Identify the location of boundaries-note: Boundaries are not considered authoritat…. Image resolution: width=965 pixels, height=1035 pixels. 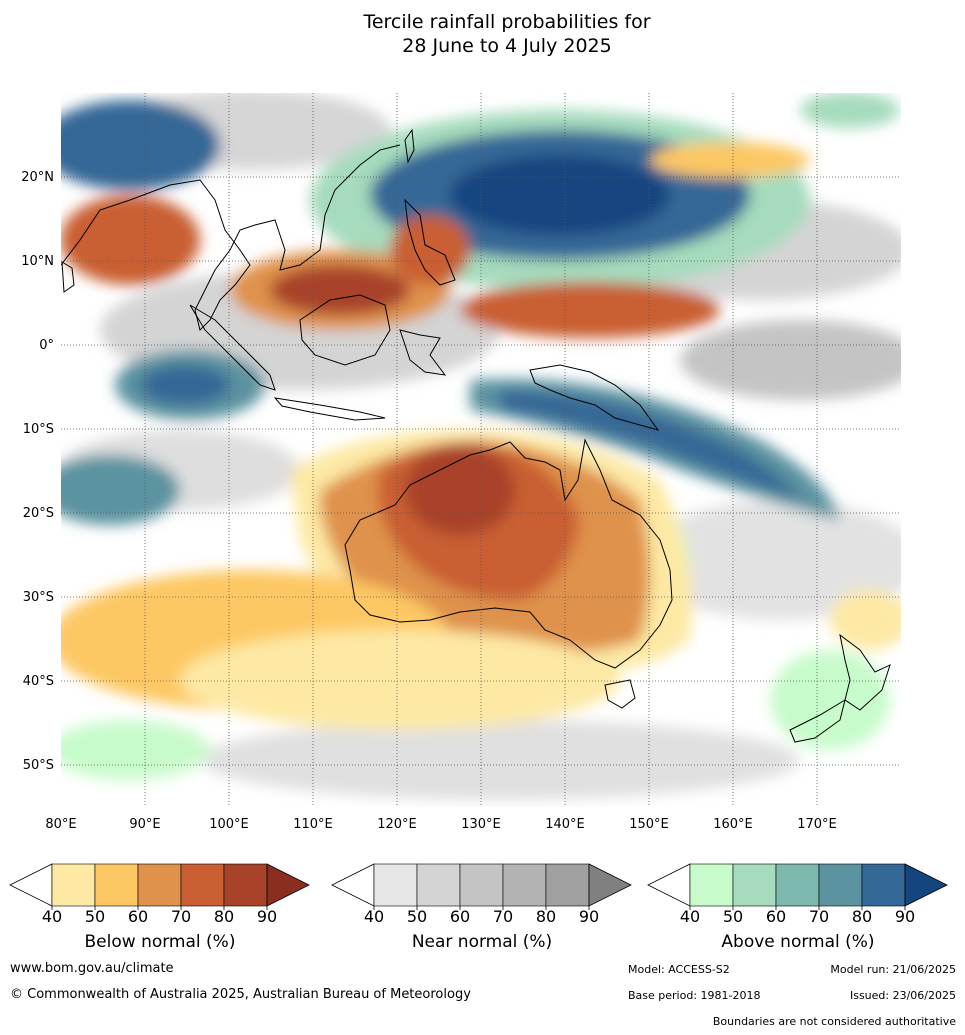
(834, 1021).